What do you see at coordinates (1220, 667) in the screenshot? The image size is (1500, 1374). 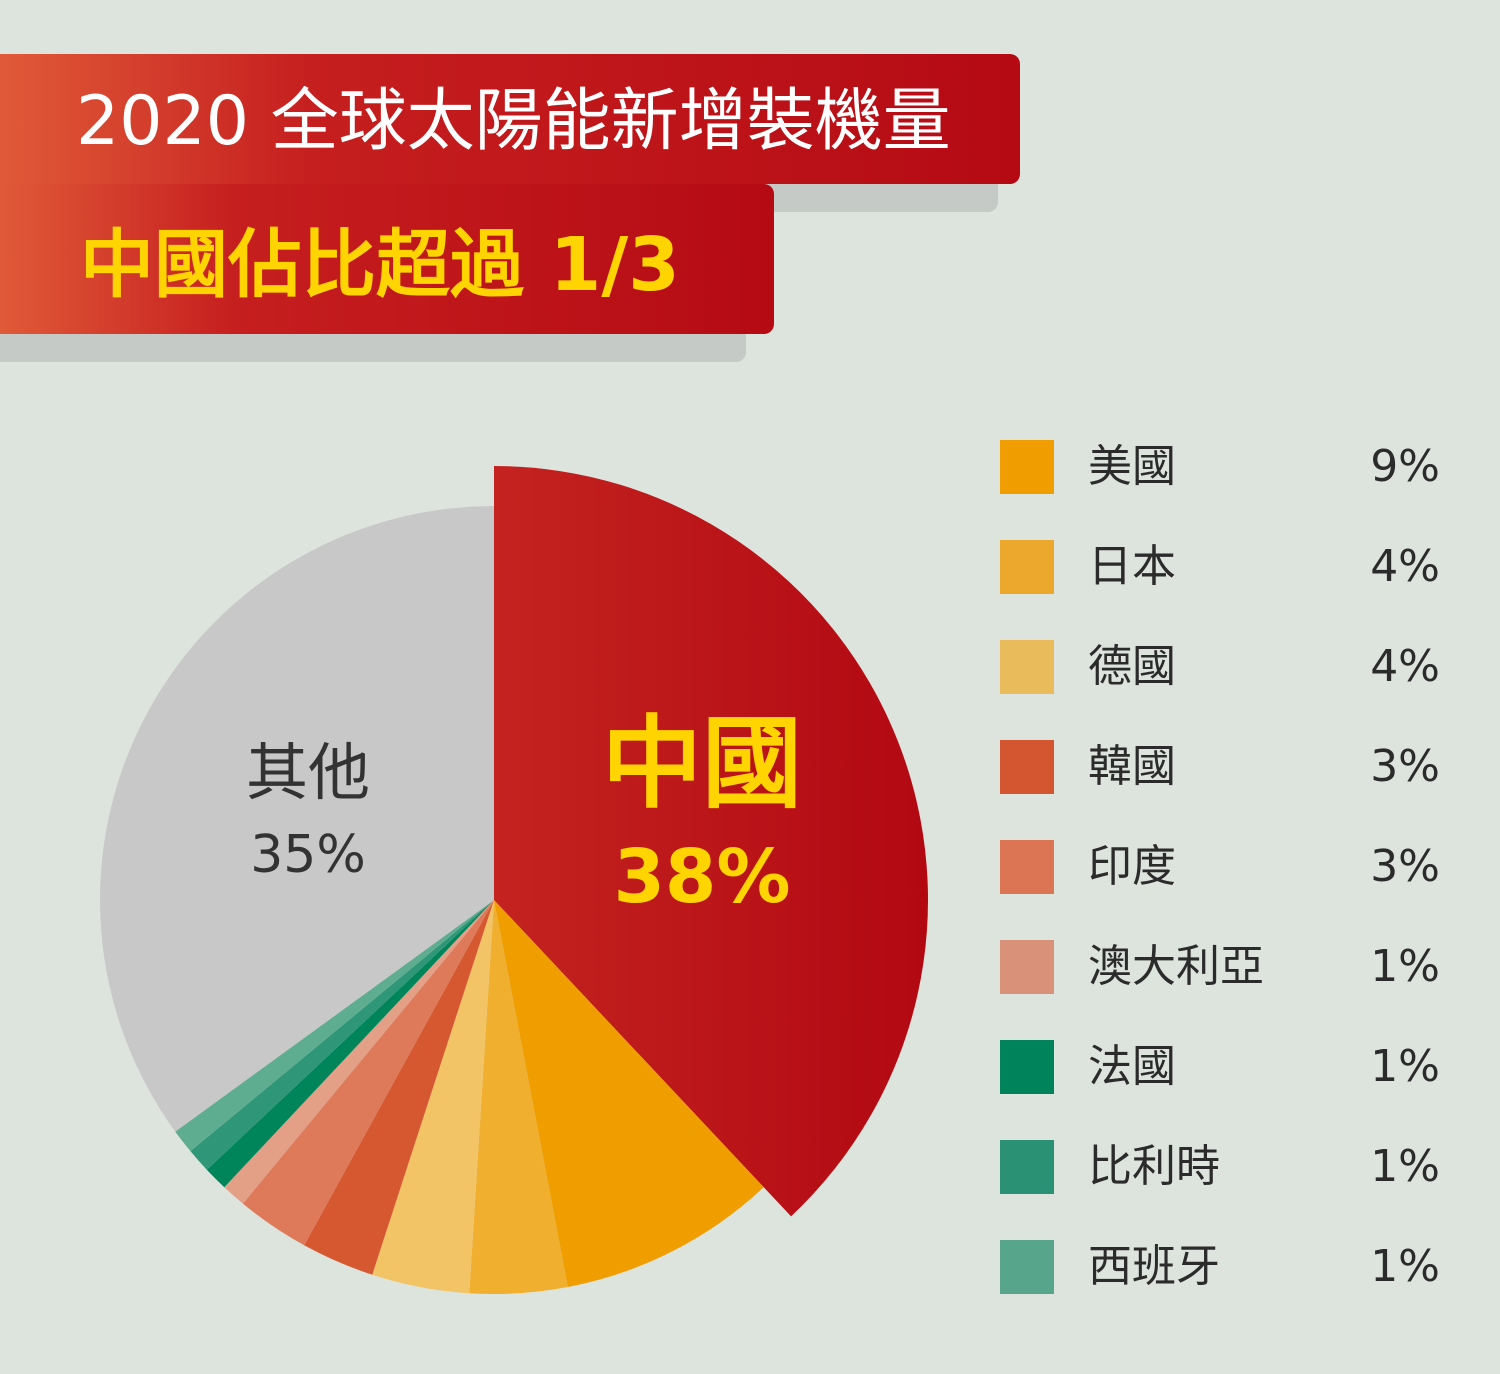 I see `legend-item: 德國 4%` at bounding box center [1220, 667].